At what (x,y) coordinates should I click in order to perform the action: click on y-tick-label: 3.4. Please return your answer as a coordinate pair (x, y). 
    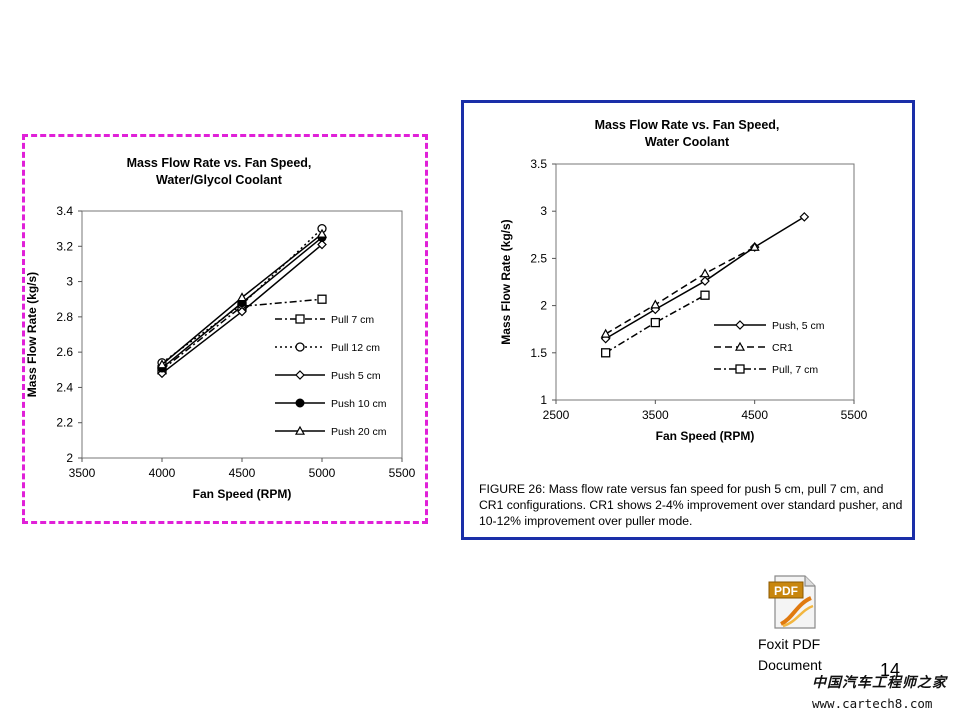
    Looking at the image, I should click on (64, 211).